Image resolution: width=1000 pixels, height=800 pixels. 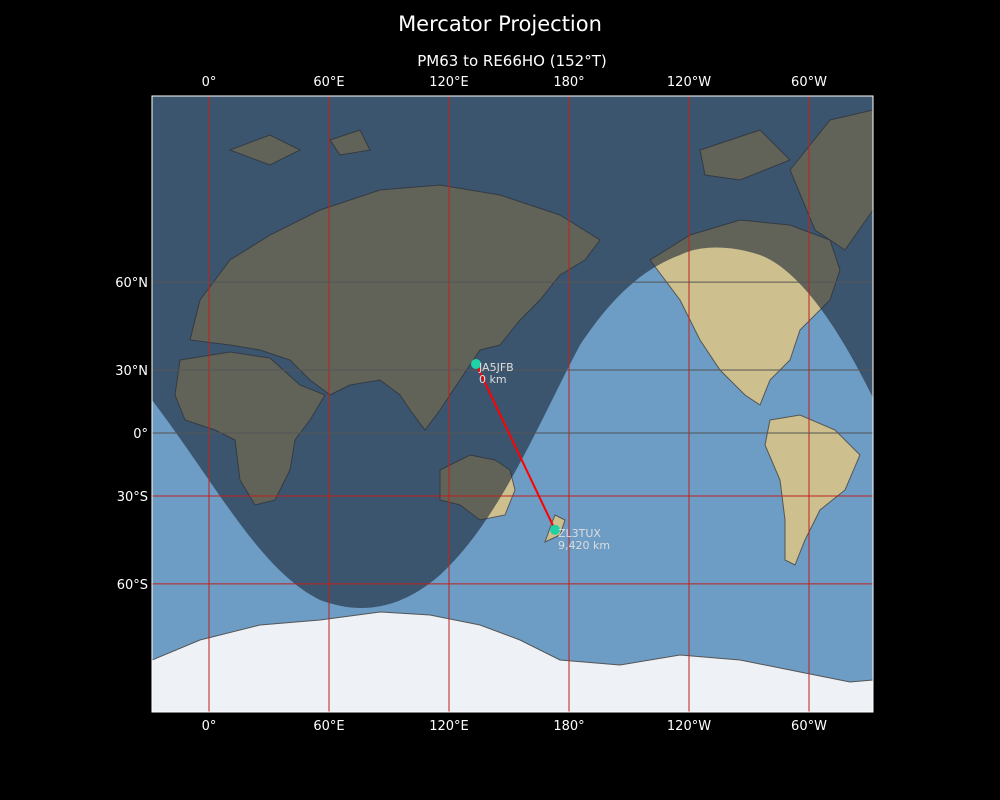 I want to click on y-tick-label: 60°N, so click(x=131, y=283).